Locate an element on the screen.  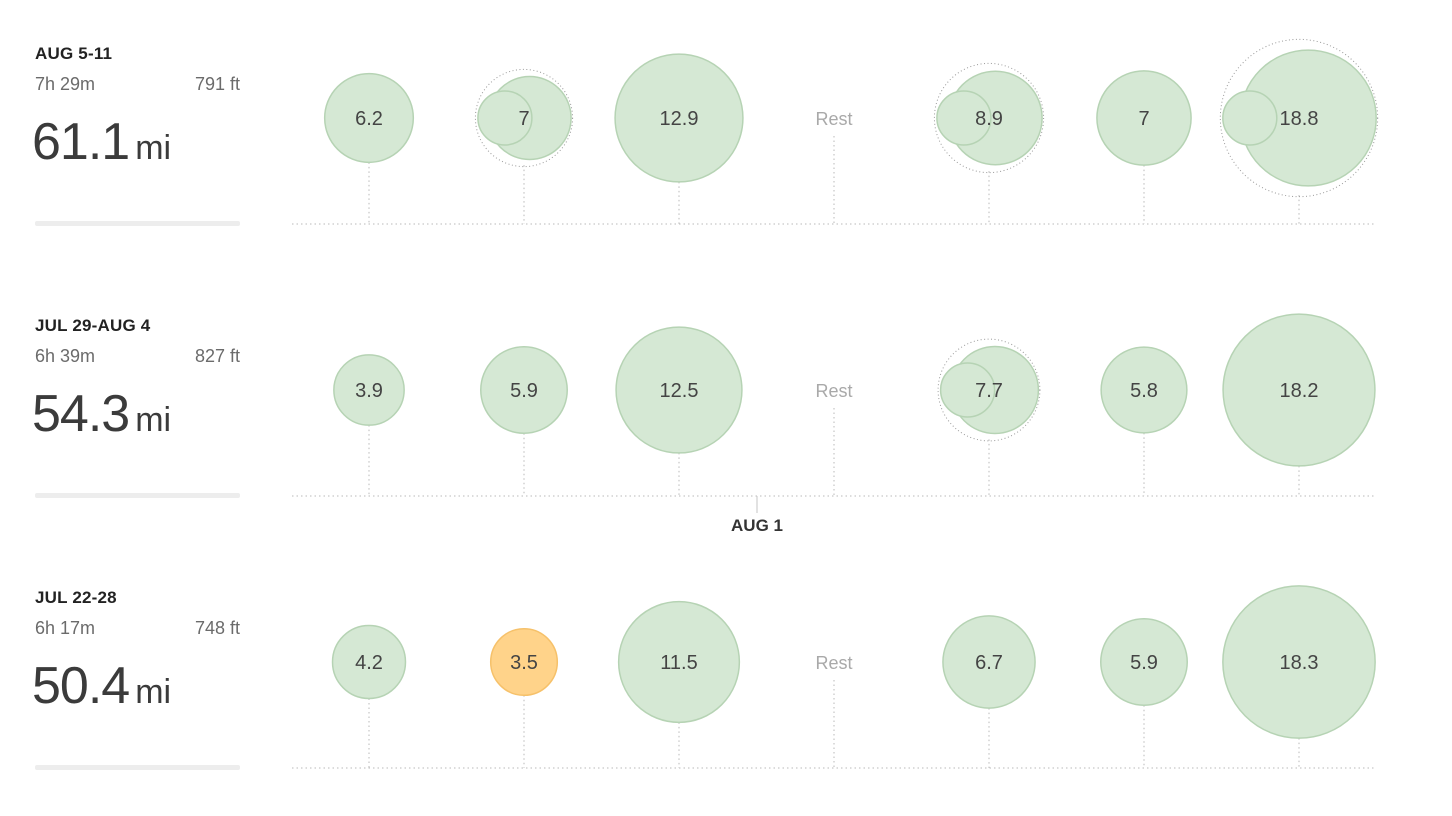
run-distance-label: 4.2 is located at coordinates (369, 663).